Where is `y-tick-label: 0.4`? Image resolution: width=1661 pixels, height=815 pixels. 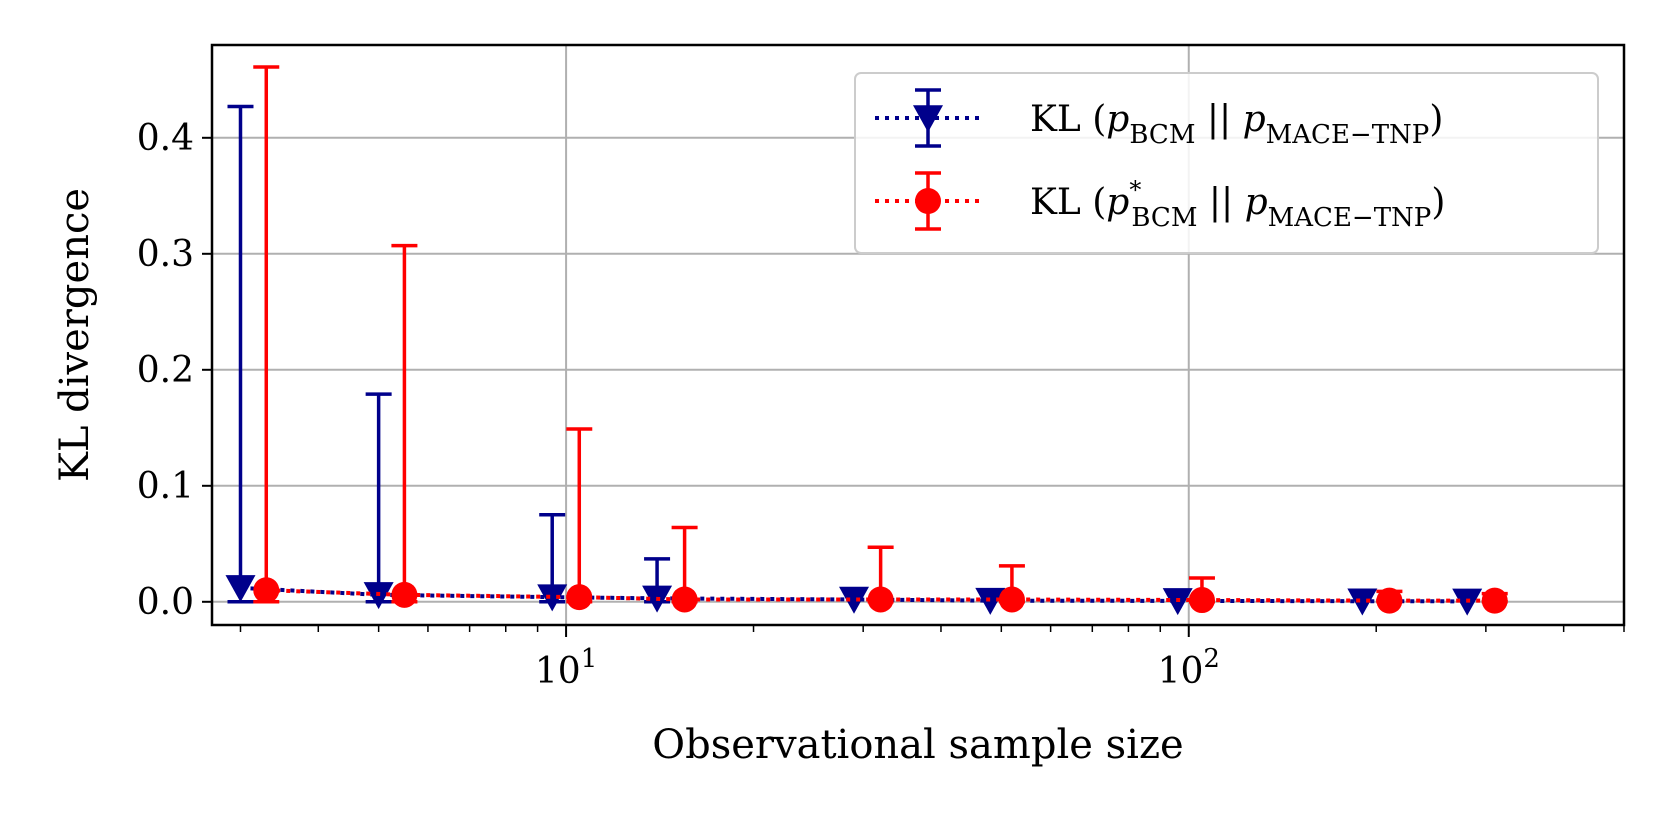
y-tick-label: 0.4 is located at coordinates (165, 138).